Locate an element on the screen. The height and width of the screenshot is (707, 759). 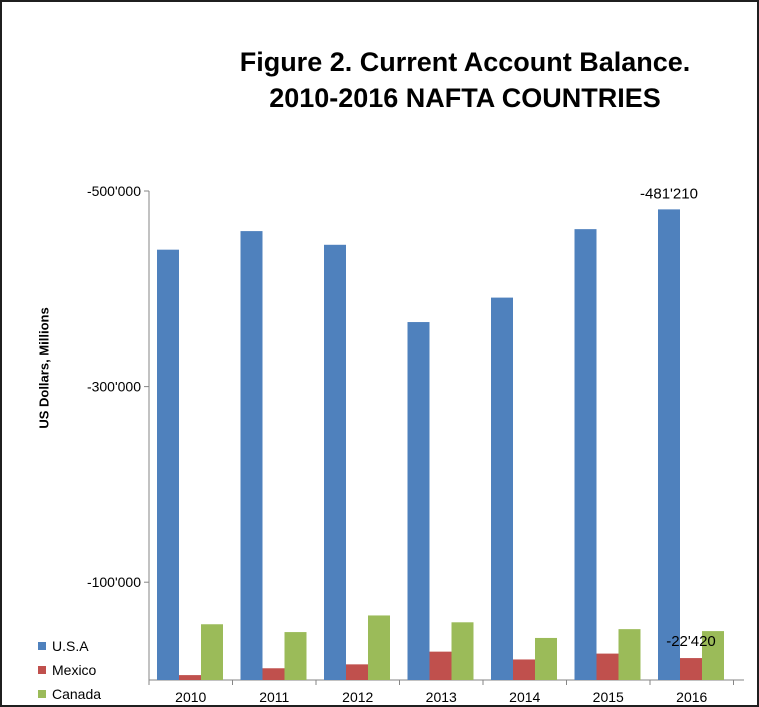
legend-item-canada: Canada is located at coordinates (69, 694).